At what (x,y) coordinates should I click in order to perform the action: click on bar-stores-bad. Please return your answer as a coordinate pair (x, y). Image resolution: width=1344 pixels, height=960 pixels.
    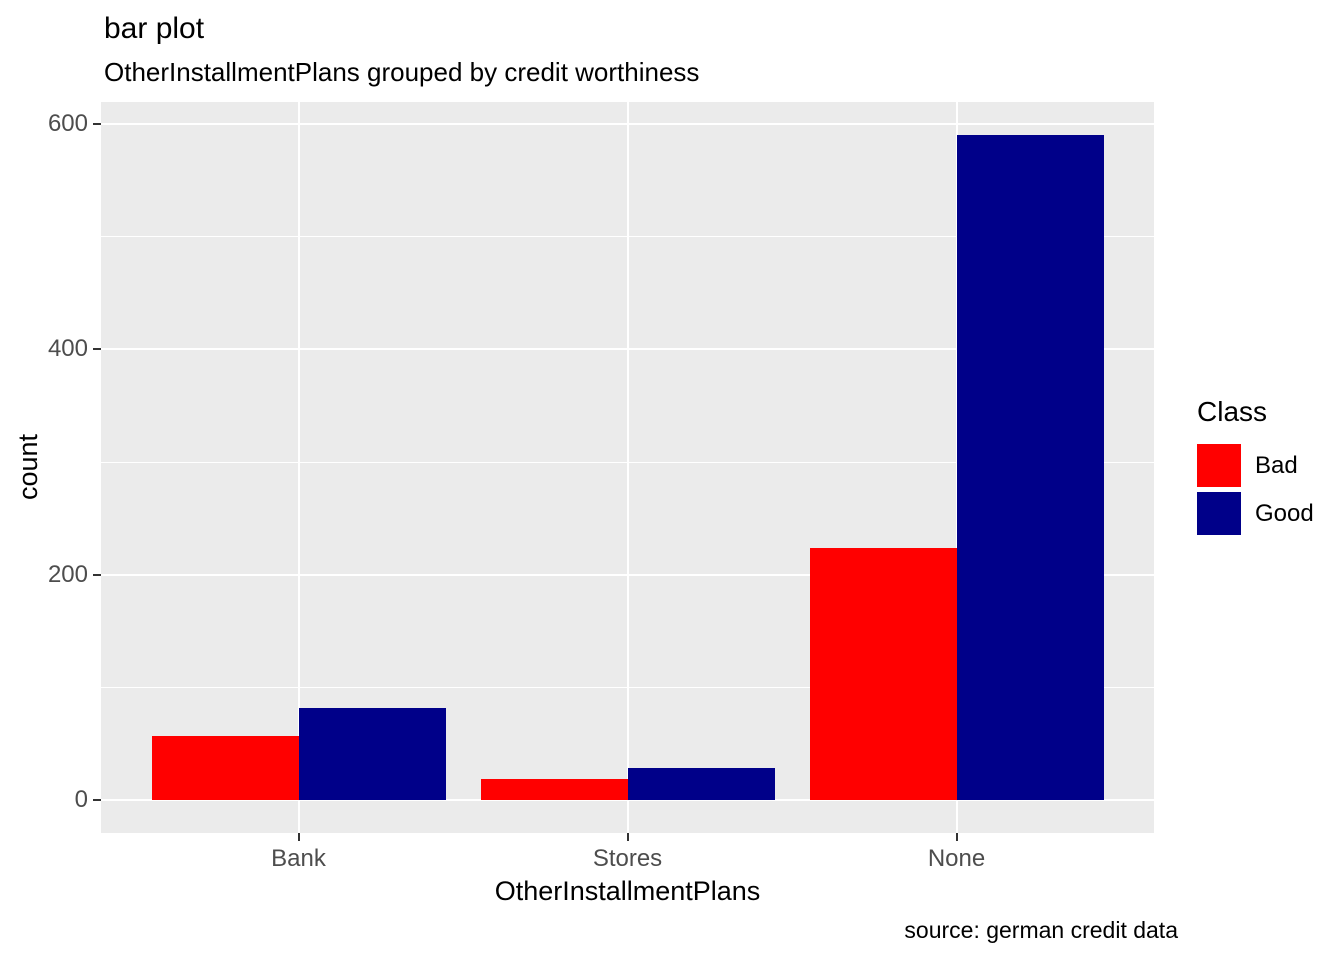
    Looking at the image, I should click on (554, 789).